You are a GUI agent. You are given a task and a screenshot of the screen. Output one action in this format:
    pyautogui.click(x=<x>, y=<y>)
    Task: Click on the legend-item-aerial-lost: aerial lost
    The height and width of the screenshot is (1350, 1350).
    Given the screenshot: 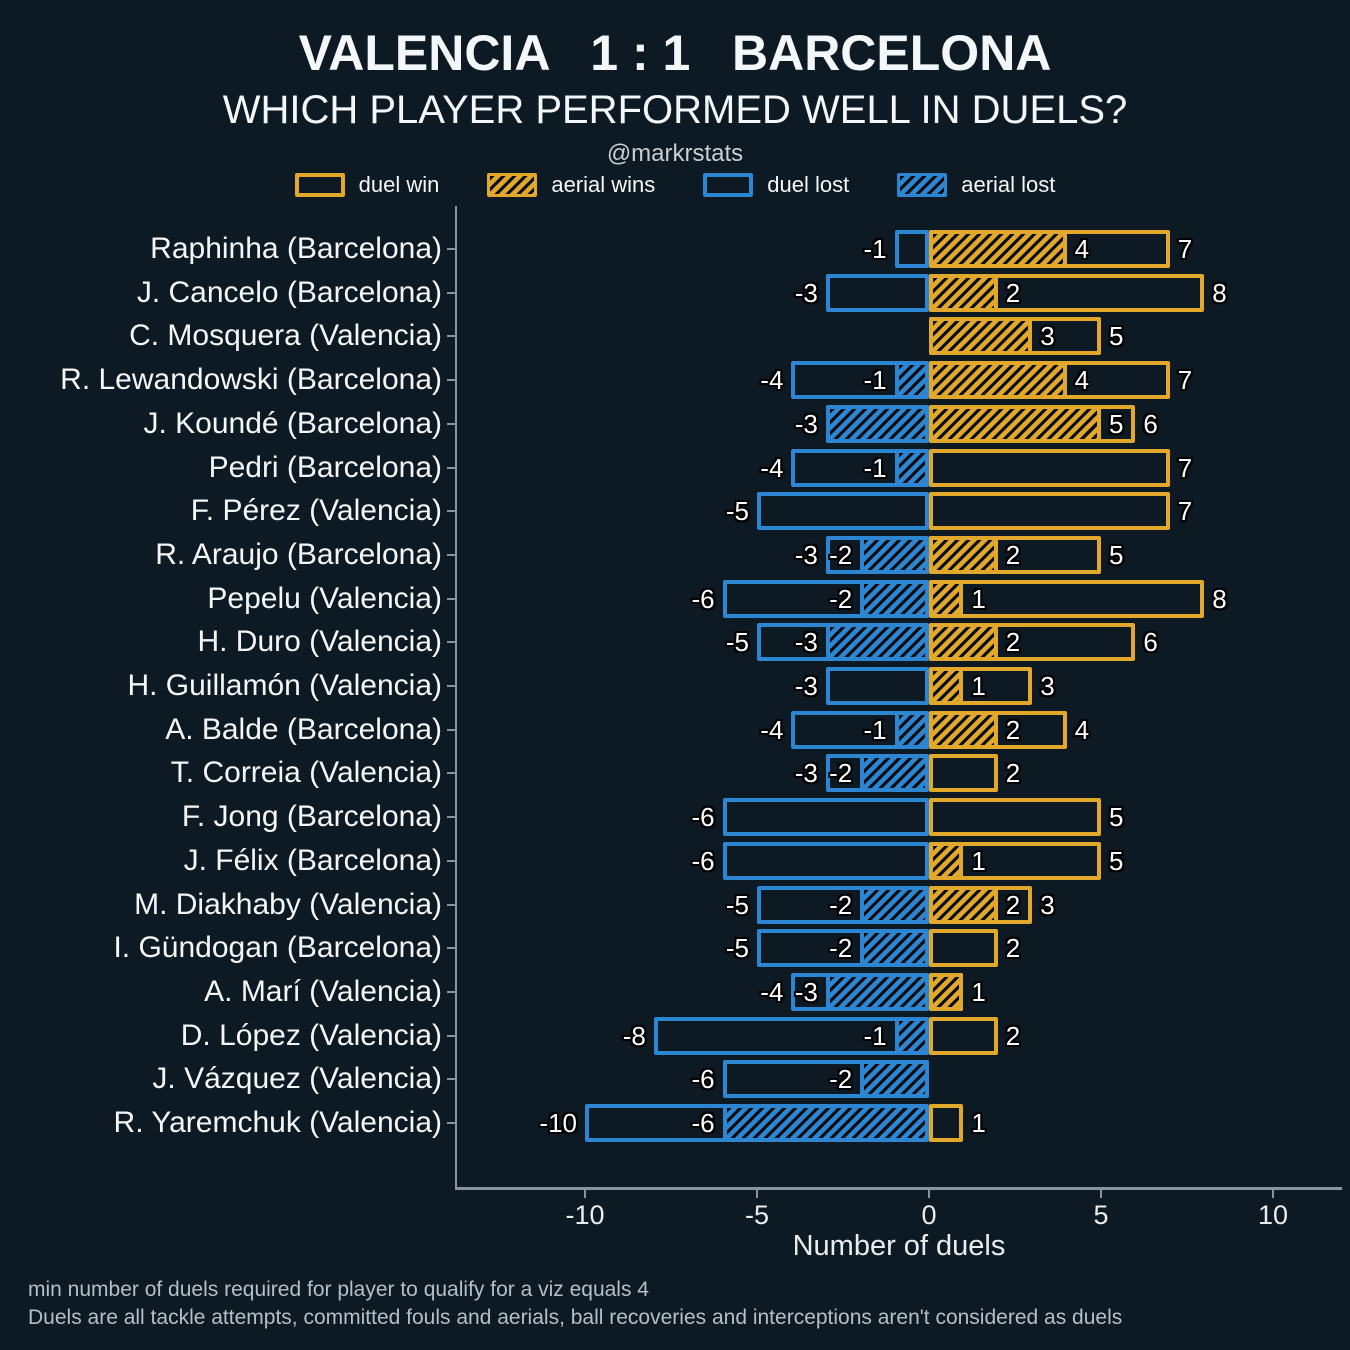 What is the action you would take?
    pyautogui.click(x=976, y=185)
    